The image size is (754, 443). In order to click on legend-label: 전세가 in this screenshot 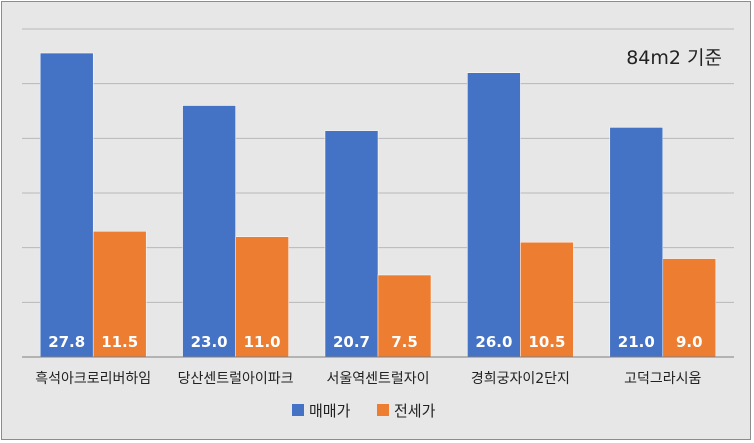, I will do `click(415, 411)`.